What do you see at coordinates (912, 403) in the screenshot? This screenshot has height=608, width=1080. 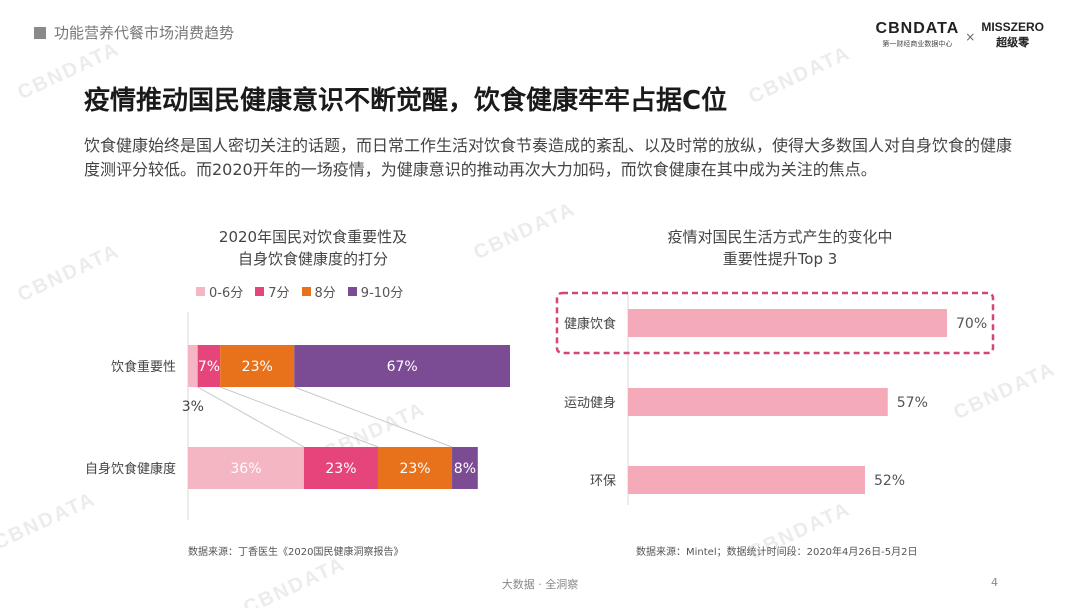 I see `data-label: 57%` at bounding box center [912, 403].